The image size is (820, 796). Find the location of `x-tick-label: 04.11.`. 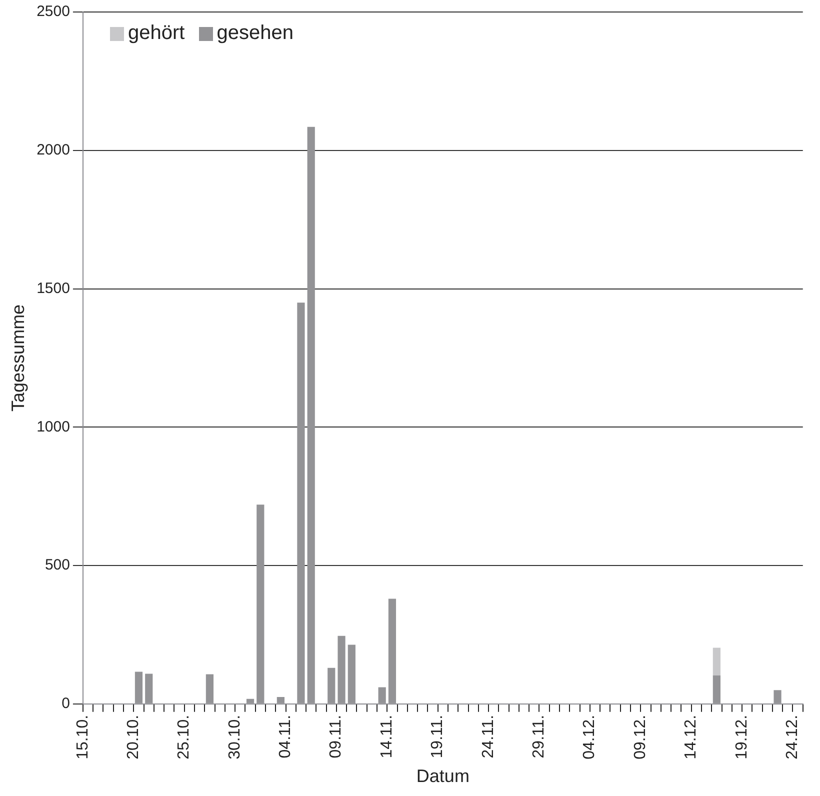

x-tick-label: 04.11. is located at coordinates (285, 736).